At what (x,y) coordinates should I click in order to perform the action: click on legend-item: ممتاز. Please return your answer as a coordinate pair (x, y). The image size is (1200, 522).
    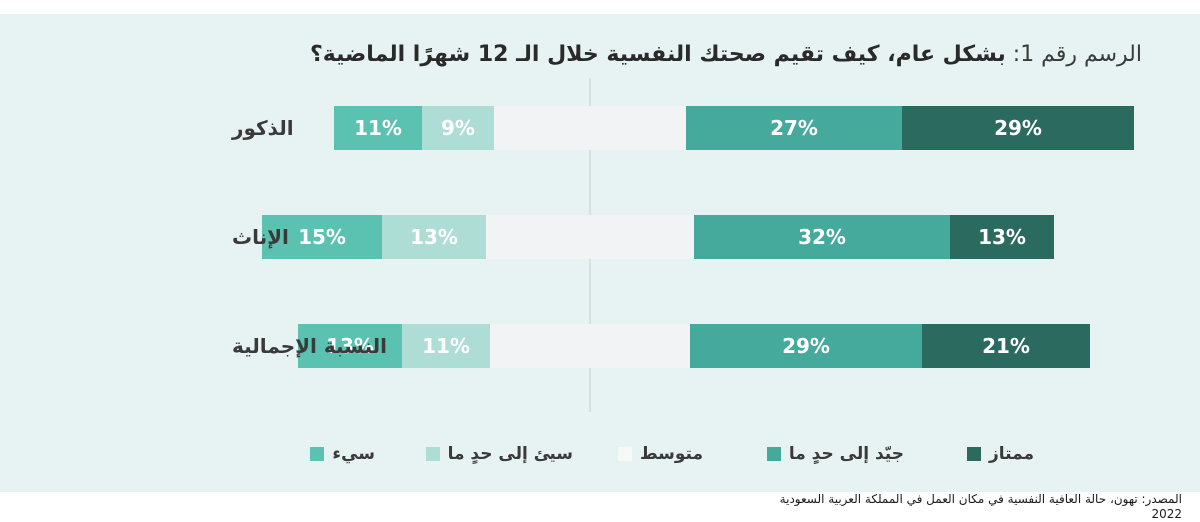
    Looking at the image, I should click on (1000, 454).